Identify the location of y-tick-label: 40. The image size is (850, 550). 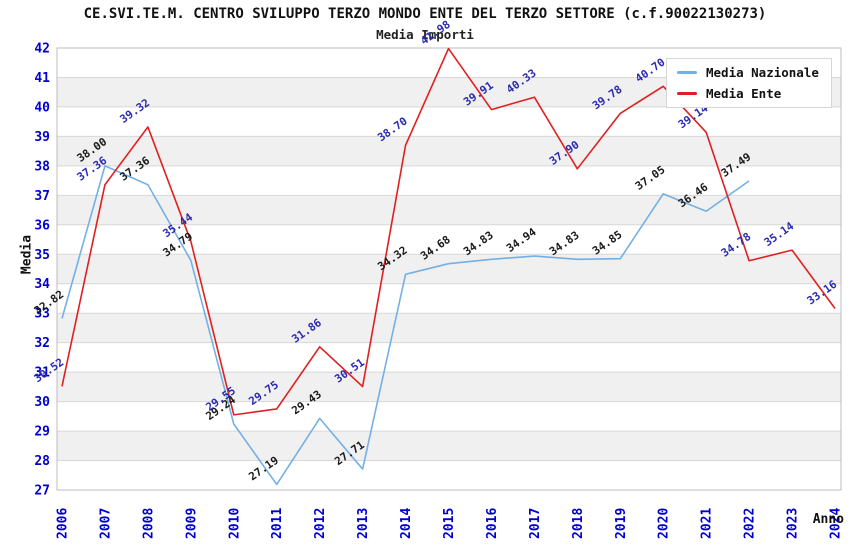
(42, 107).